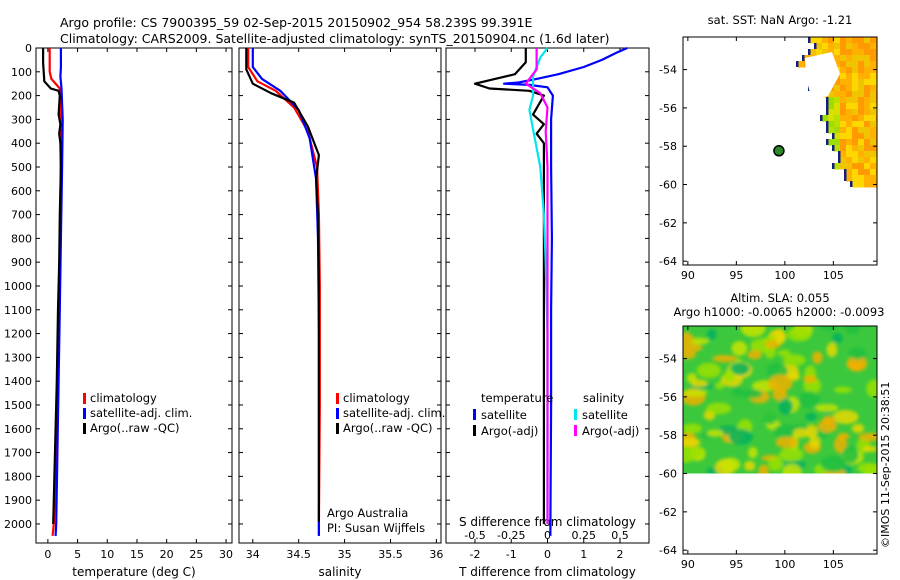  Describe the element at coordinates (547, 535) in the screenshot. I see `x2-tick-label: 0` at that location.